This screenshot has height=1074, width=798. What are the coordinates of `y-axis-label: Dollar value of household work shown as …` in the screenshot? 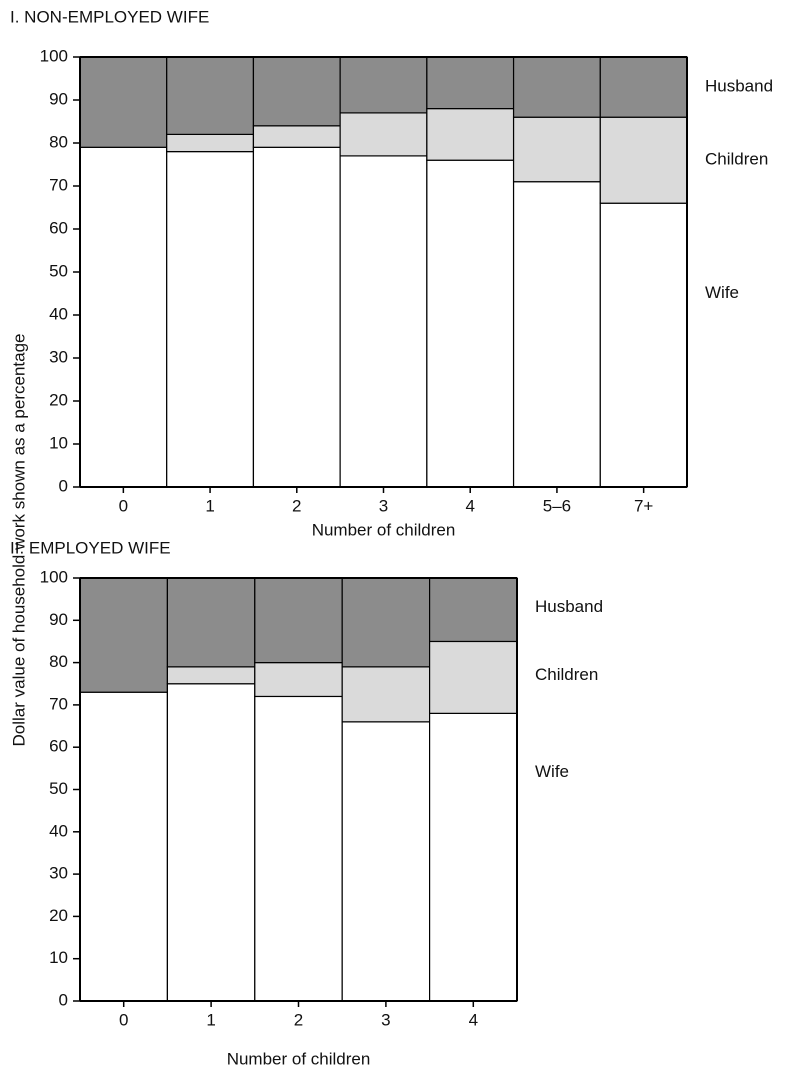 It's located at (18, 540).